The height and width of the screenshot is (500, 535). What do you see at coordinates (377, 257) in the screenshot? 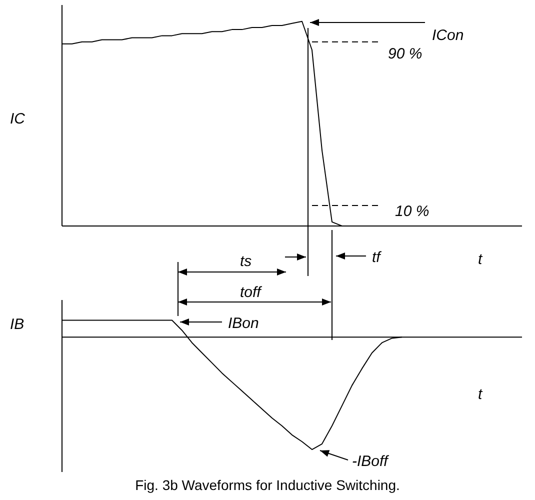
I see `text: tf` at bounding box center [377, 257].